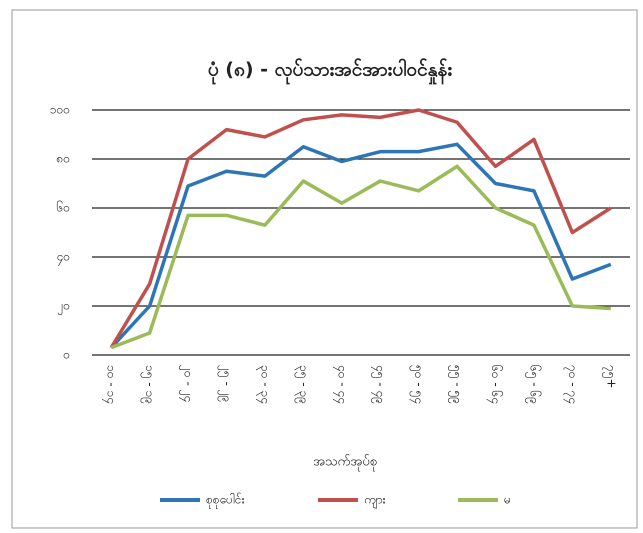 This screenshot has width=643, height=533. What do you see at coordinates (375, 501) in the screenshot?
I see `legend-label: ကျား` at bounding box center [375, 501].